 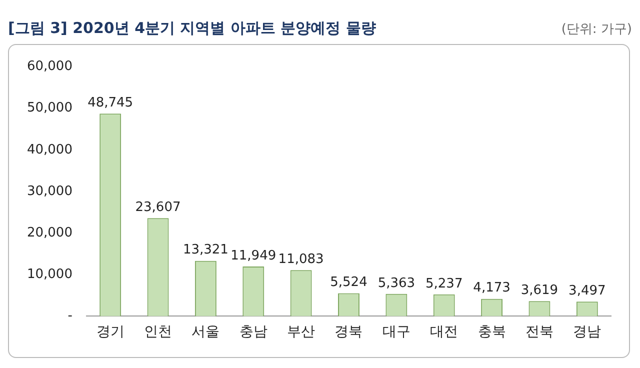 What do you see at coordinates (49, 150) in the screenshot?
I see `y-tick-label: 40,000` at bounding box center [49, 150].